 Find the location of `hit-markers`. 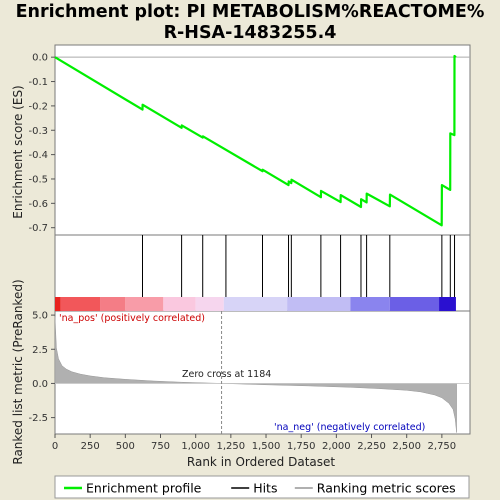

hit-markers is located at coordinates (299, 266).